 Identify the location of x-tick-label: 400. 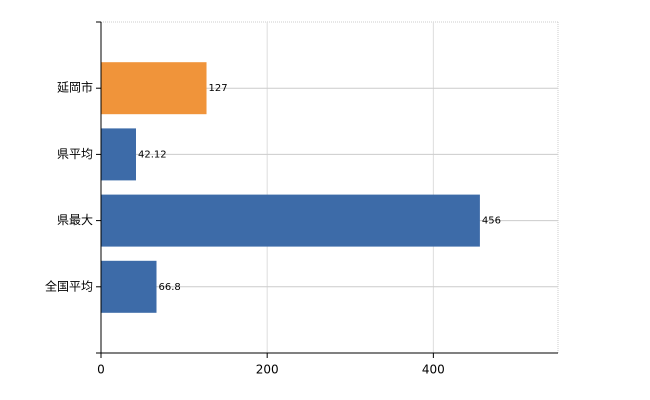
(433, 370).